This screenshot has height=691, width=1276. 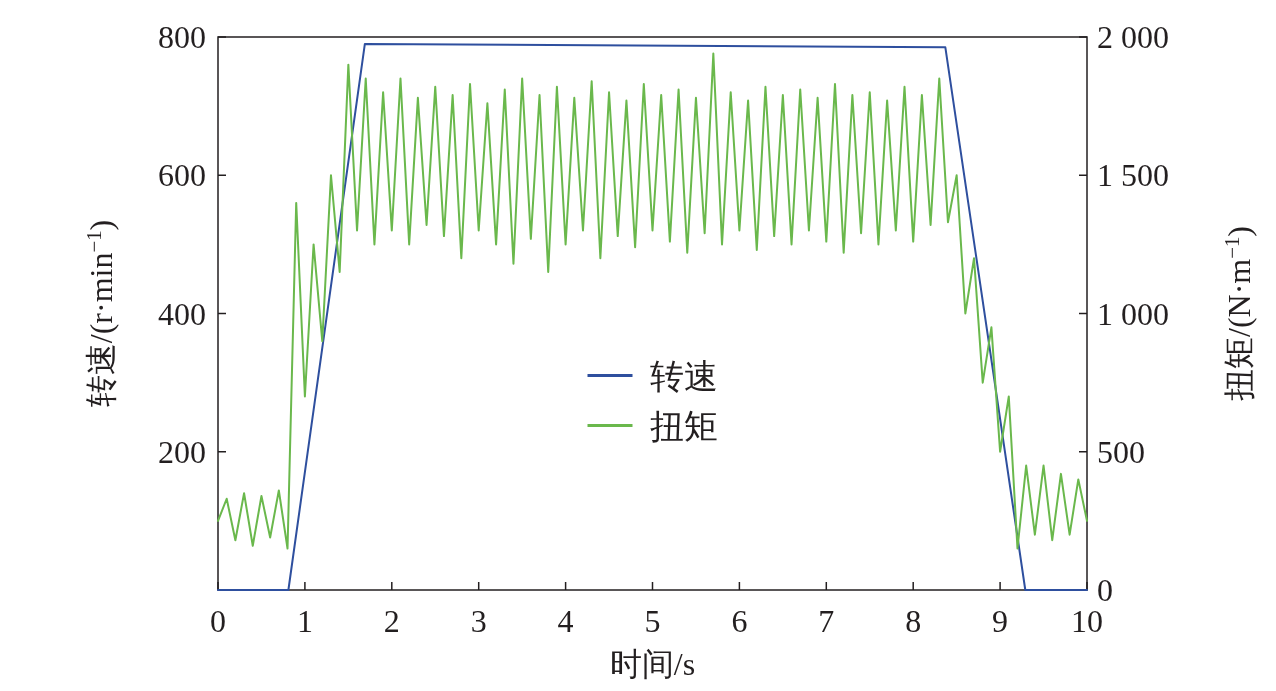 What do you see at coordinates (652, 664) in the screenshot?
I see `x-axis-title: 时间/s` at bounding box center [652, 664].